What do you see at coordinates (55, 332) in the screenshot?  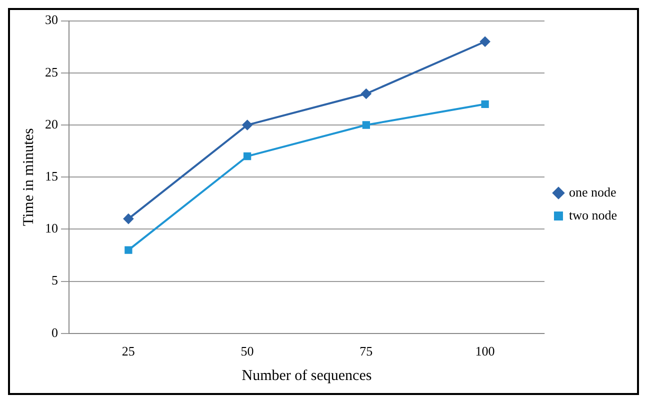 I see `y-tick-label: 0` at bounding box center [55, 332].